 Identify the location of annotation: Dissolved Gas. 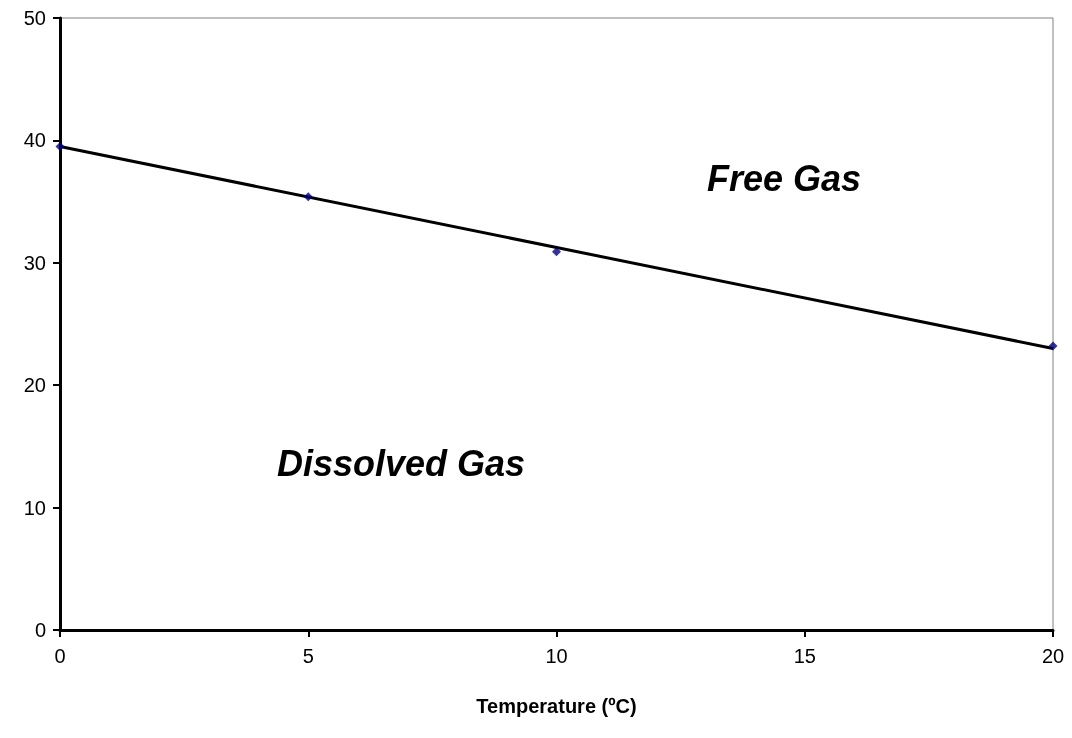
(401, 463).